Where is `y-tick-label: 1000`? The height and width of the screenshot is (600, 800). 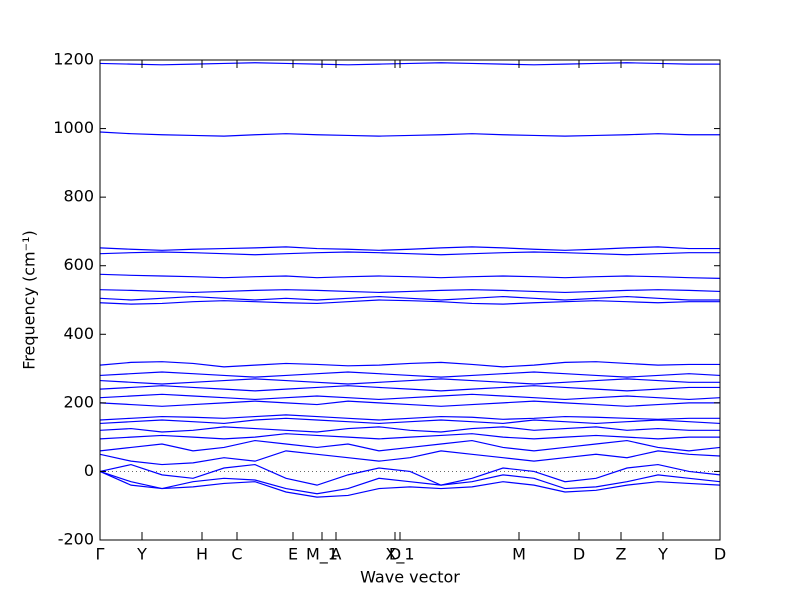 y-tick-label: 1000 is located at coordinates (73, 127).